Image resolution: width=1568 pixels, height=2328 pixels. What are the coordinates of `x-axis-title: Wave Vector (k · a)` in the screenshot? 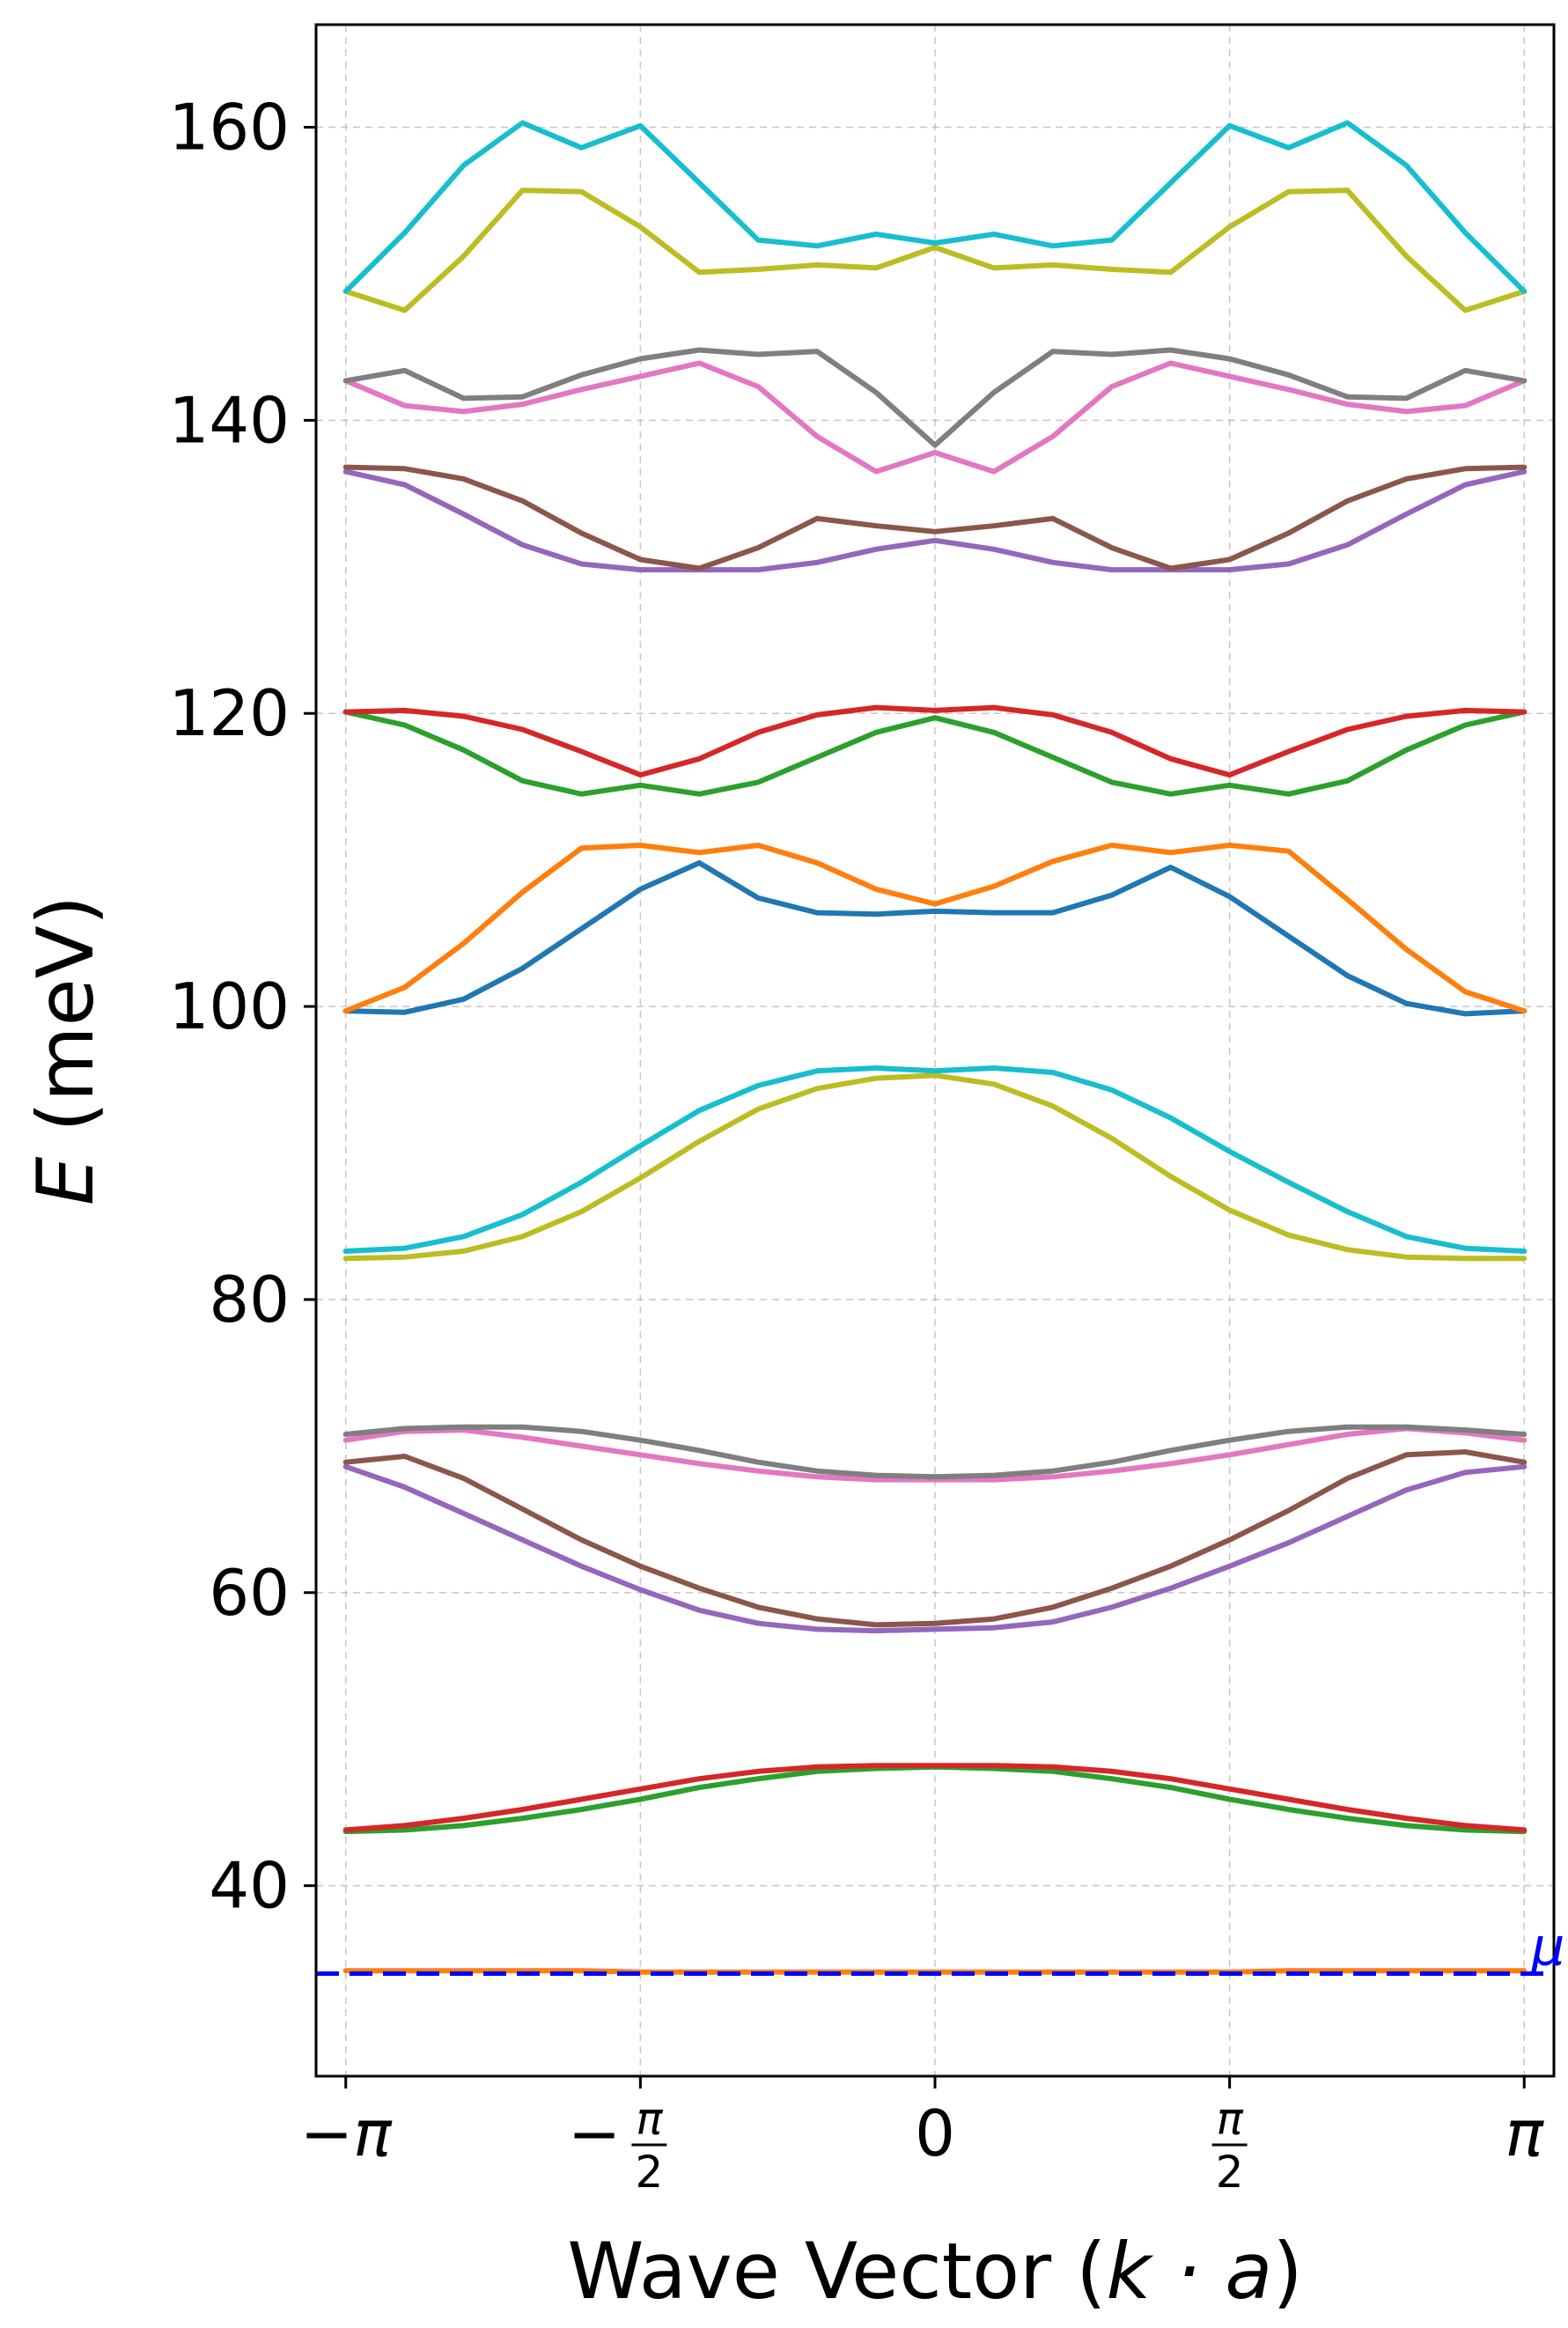 It's located at (934, 2271).